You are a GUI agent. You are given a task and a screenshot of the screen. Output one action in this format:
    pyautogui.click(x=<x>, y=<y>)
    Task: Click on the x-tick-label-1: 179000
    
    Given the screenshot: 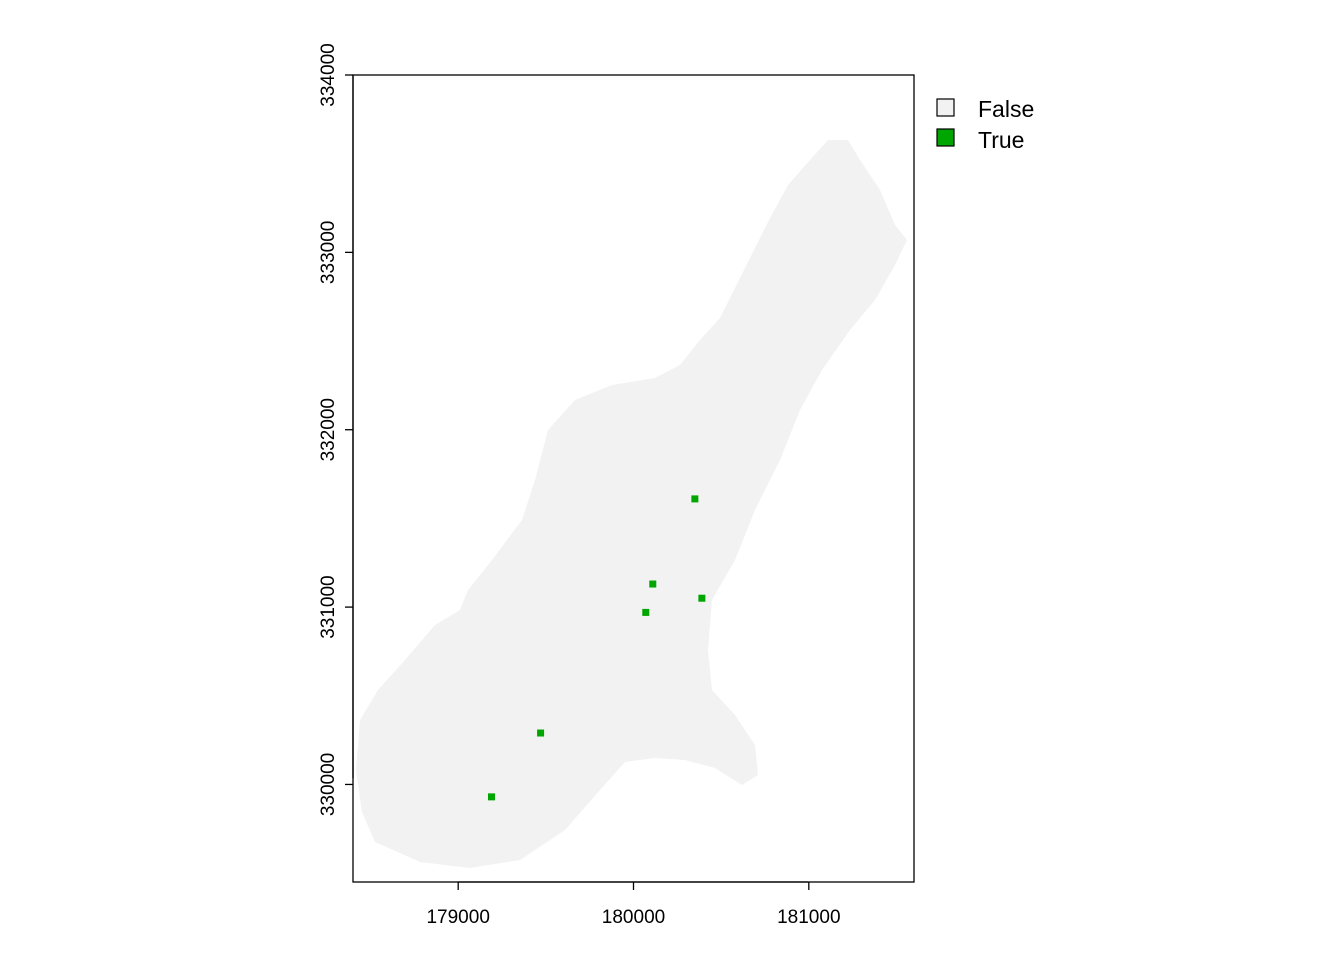 What is the action you would take?
    pyautogui.click(x=457, y=917)
    